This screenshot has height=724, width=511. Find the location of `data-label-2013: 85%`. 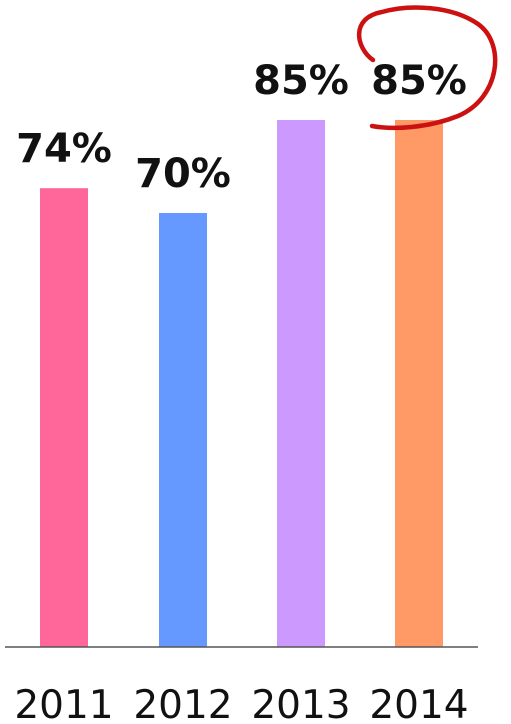

data-label-2013: 85% is located at coordinates (301, 81).